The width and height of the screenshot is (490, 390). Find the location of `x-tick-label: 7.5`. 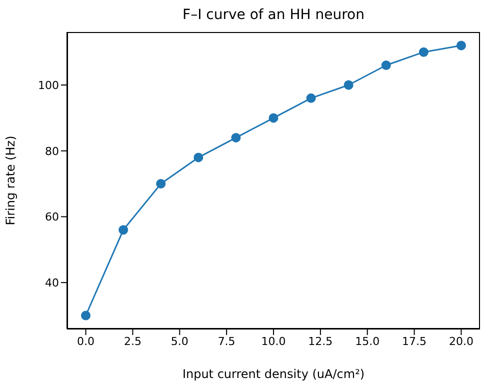

x-tick-label: 7.5 is located at coordinates (227, 341).